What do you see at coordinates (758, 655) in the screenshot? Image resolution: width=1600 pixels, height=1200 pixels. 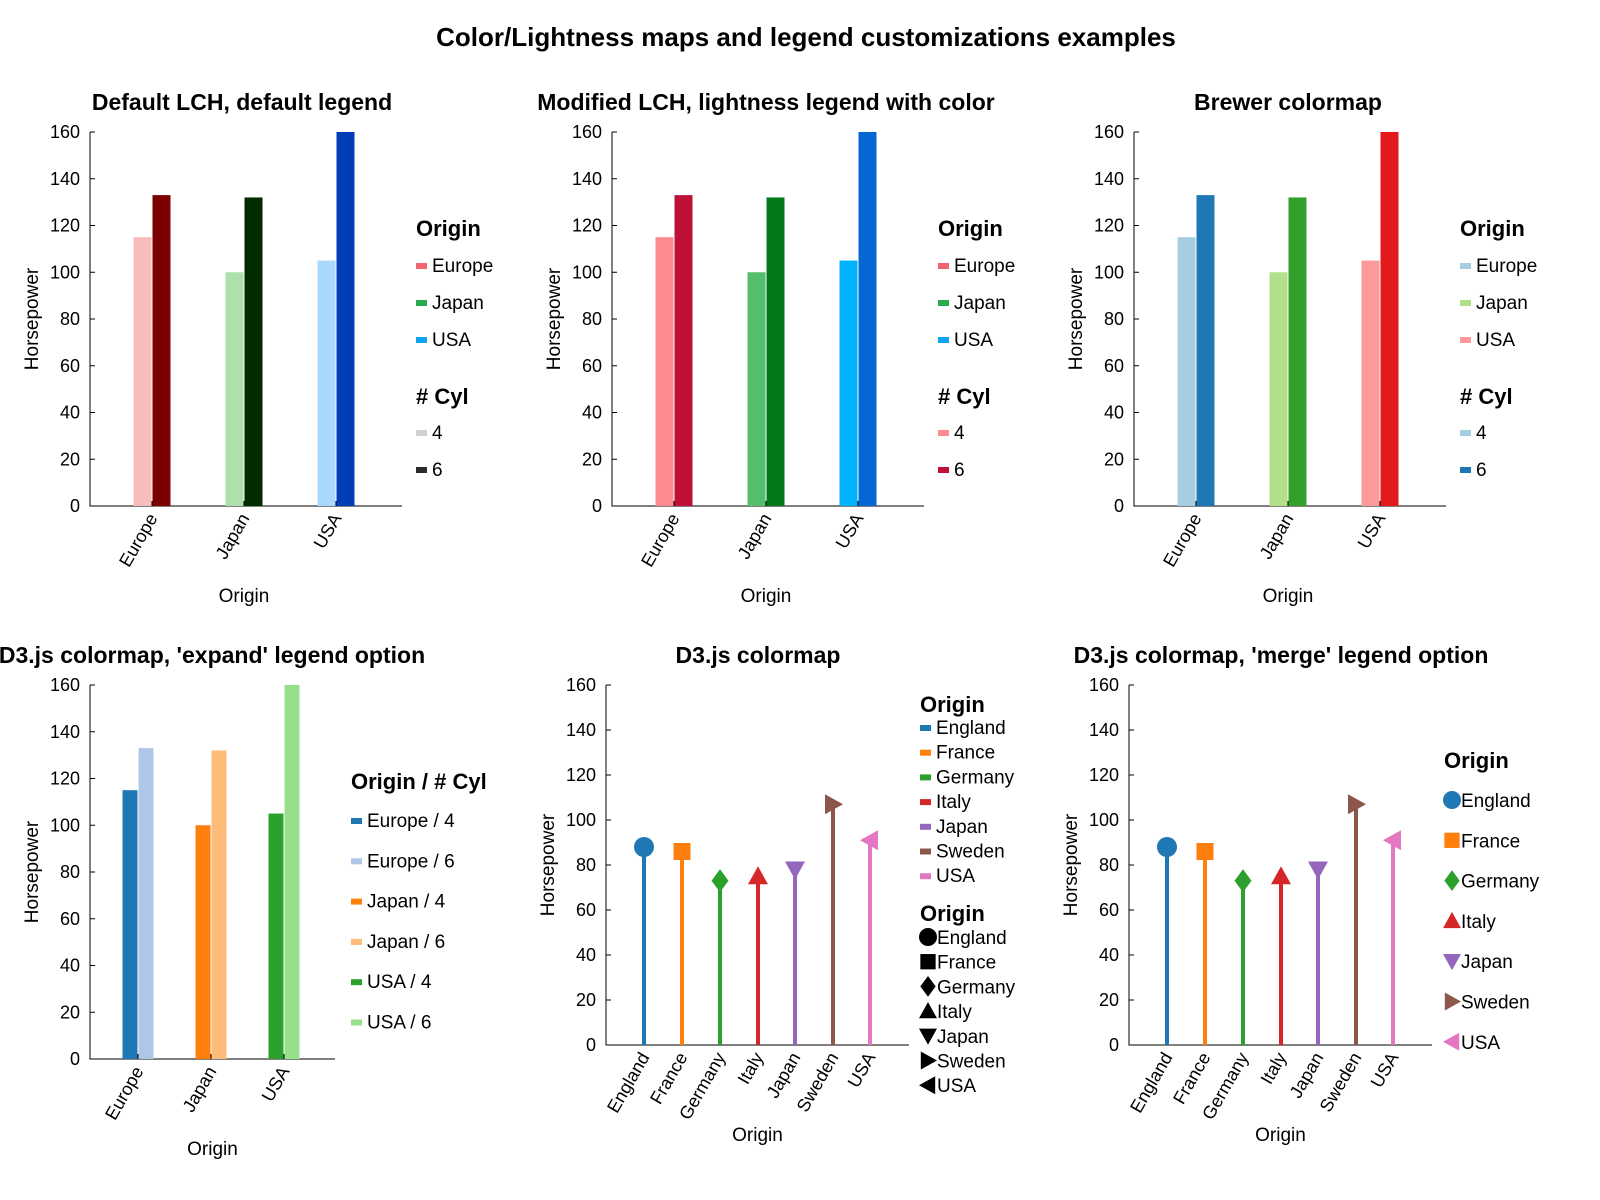 I see `chart-title: D3.js colormap` at bounding box center [758, 655].